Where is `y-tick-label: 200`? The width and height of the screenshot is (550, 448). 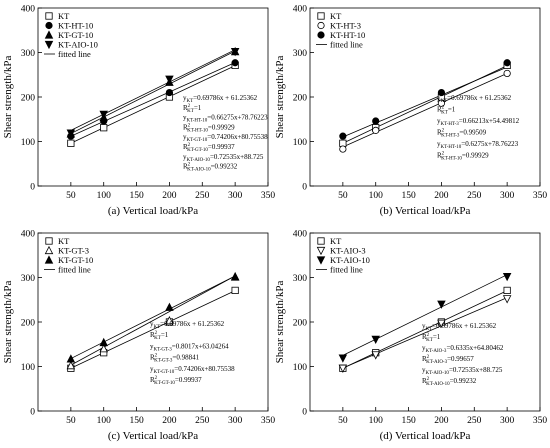 y-tick-label: 200 is located at coordinates (300, 324).